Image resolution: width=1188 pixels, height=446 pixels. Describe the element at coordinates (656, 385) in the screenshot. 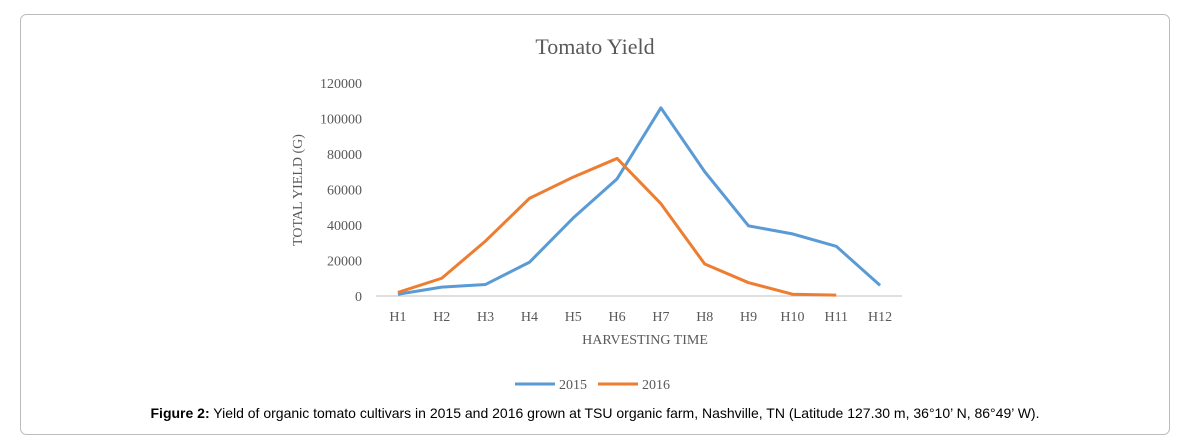

I see `legend-label: 2016` at that location.